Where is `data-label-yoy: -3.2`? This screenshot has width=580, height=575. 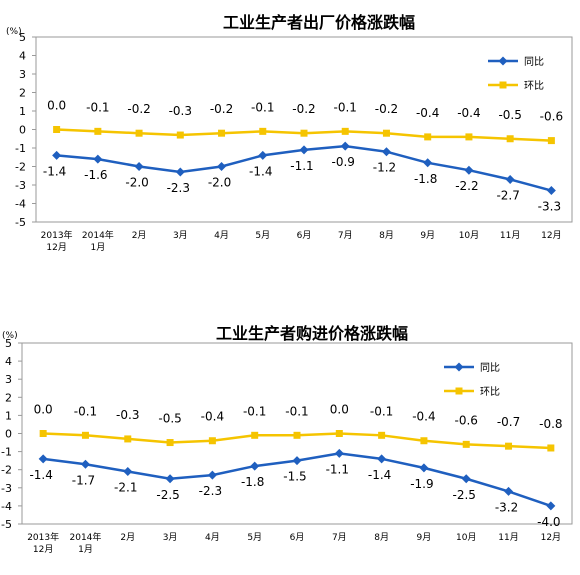
data-label-yoy: -3.2 is located at coordinates (506, 507).